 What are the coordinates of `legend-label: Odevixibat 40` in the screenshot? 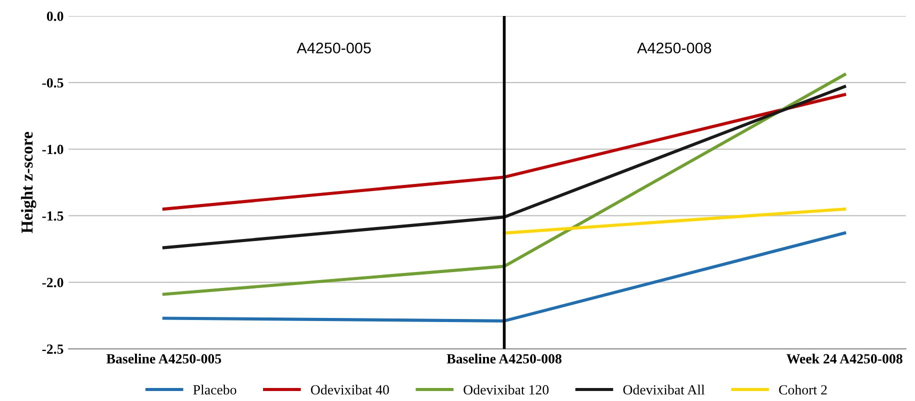 It's located at (349, 389).